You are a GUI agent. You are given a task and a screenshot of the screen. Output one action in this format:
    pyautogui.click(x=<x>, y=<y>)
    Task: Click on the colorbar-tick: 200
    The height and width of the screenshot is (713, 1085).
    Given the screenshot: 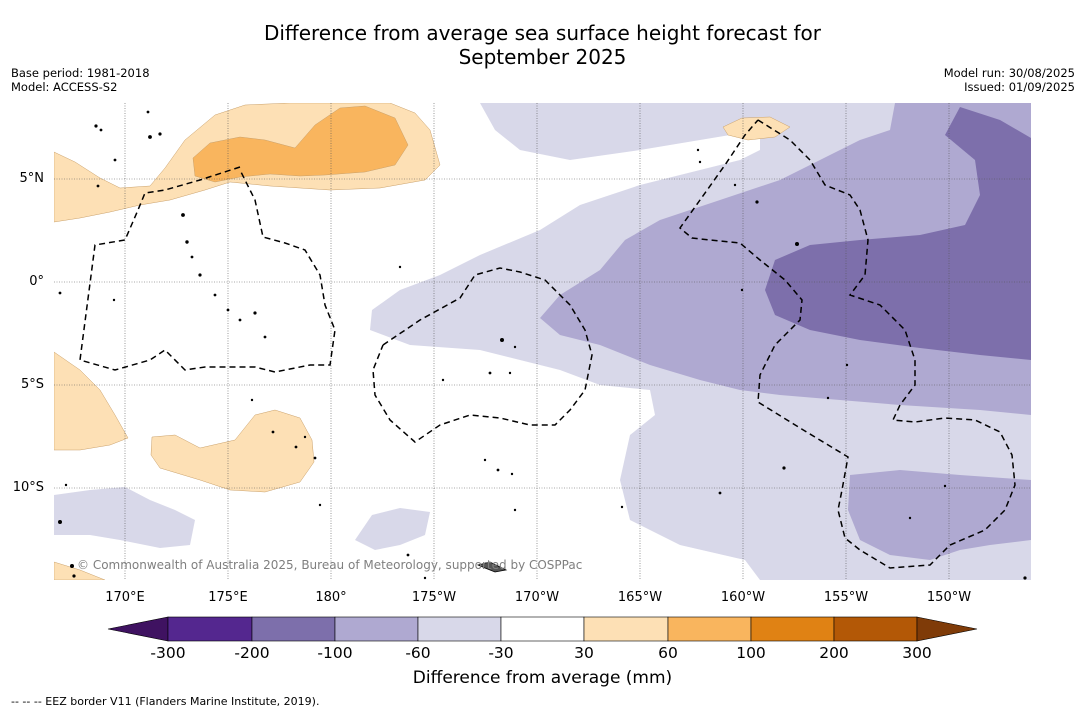 What is the action you would take?
    pyautogui.click(x=834, y=653)
    